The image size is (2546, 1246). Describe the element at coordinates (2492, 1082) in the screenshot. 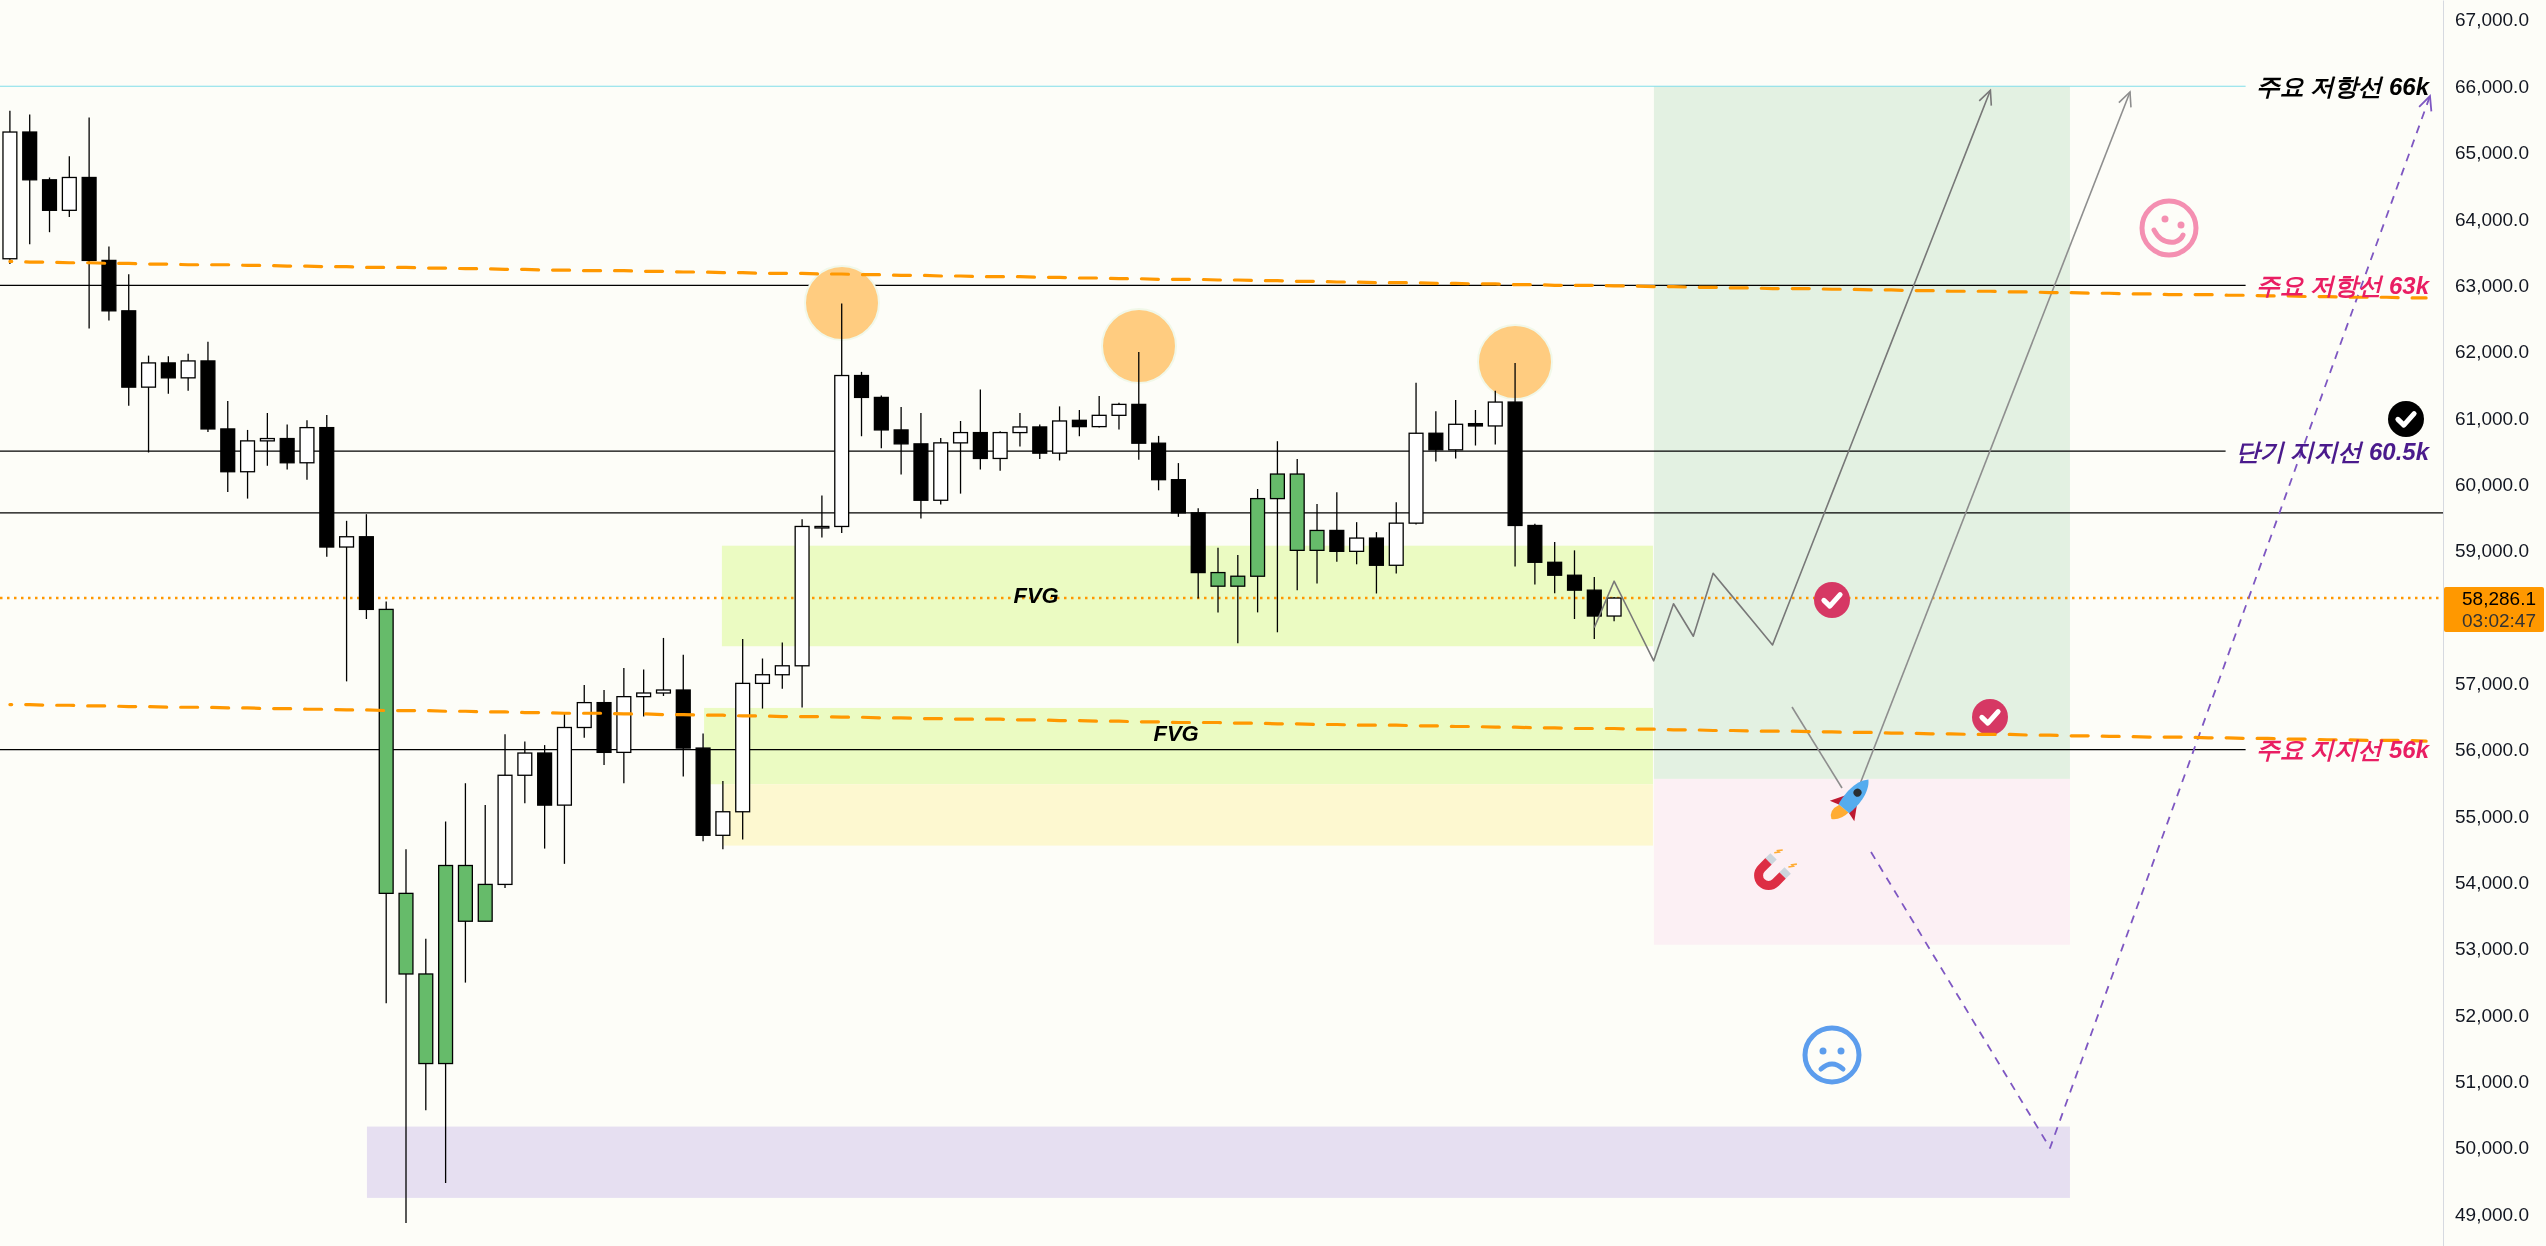

I see `y-tick-label: 51,000.0` at that location.